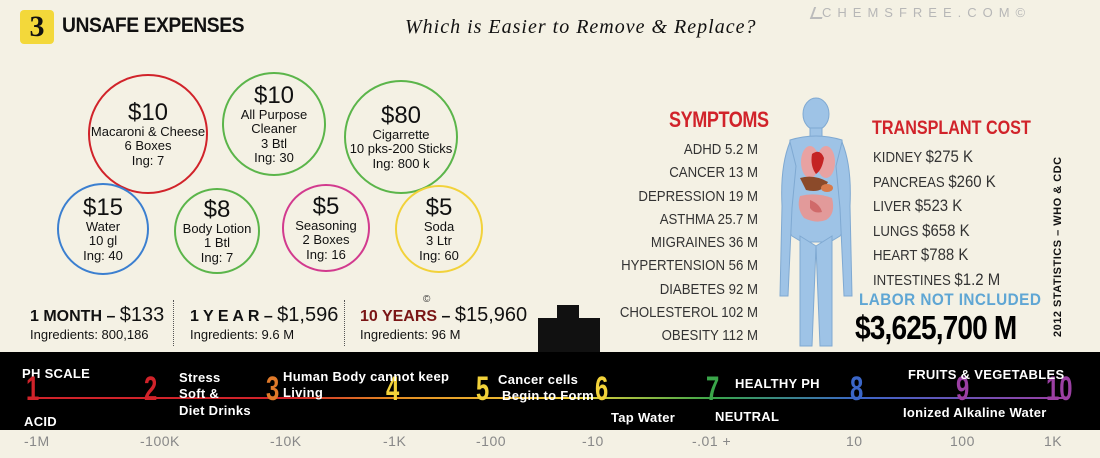  Describe the element at coordinates (40, 421) in the screenshot. I see `ph-acid-label: ACID` at that location.